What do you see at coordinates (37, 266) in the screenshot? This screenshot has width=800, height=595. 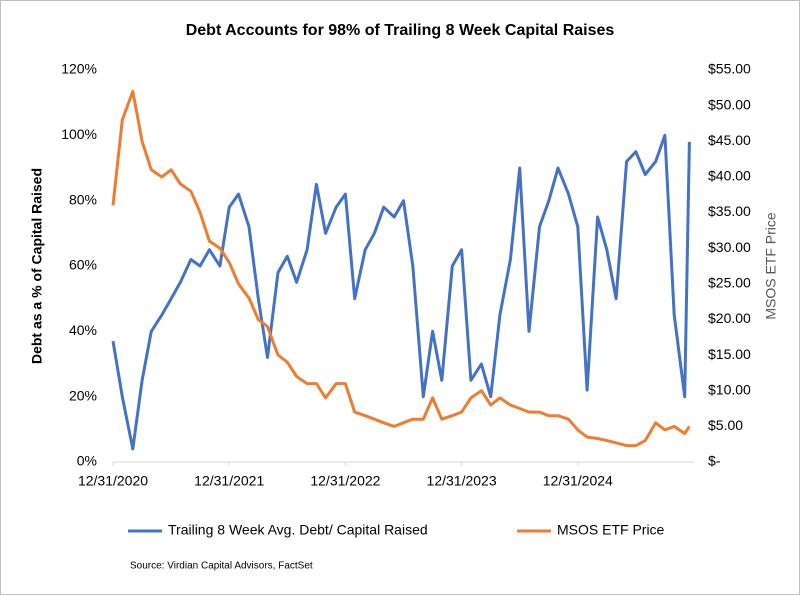 I see `y-axis-title: Debt as a % of Capital Raised` at bounding box center [37, 266].